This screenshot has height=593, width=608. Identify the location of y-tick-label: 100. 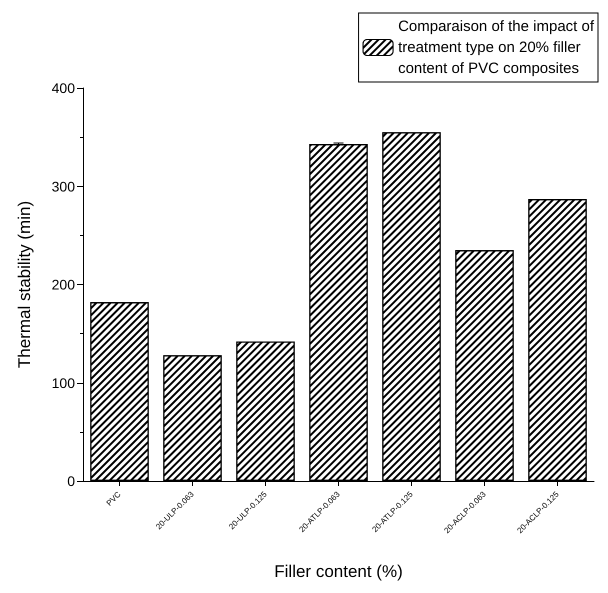
(64, 382).